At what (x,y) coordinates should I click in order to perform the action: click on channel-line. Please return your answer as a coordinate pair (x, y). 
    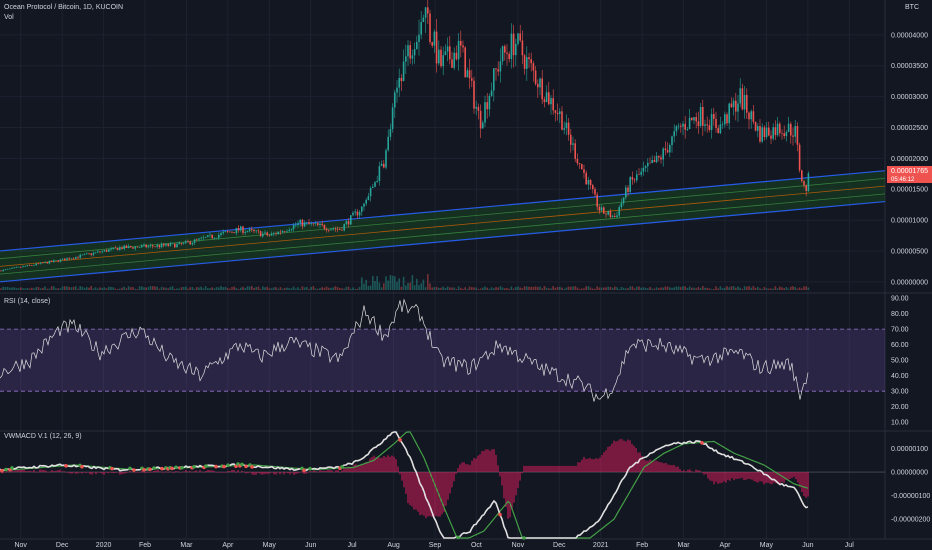
    Looking at the image, I should click on (443, 226).